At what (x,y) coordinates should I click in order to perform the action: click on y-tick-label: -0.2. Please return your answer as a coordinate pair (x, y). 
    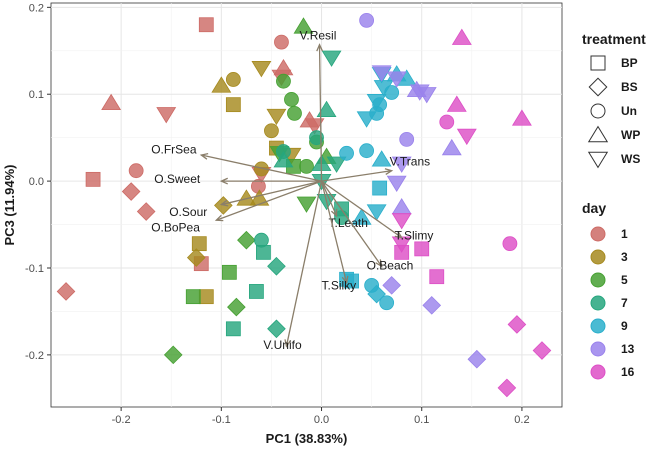
    Looking at the image, I should click on (34, 356).